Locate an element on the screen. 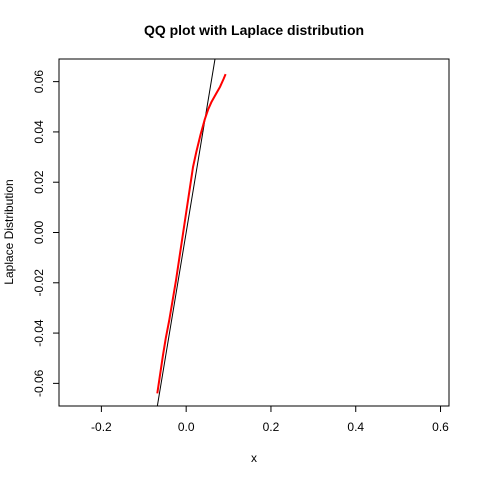 The height and width of the screenshot is (480, 480). y-tick-label: 0.06 is located at coordinates (39, 82).